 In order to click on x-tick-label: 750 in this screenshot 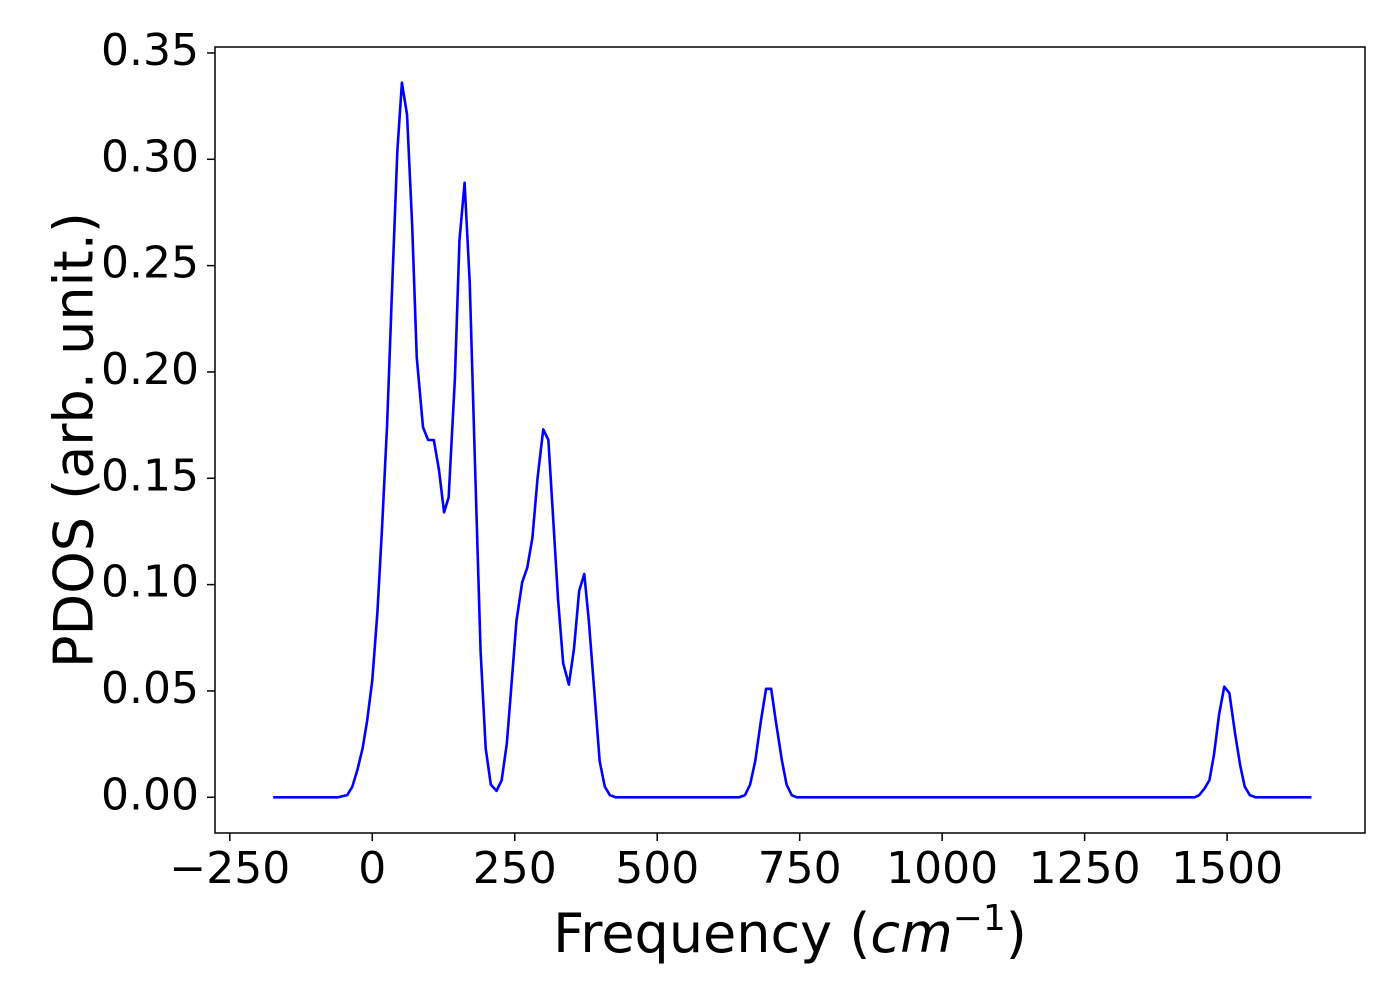, I will do `click(800, 868)`.